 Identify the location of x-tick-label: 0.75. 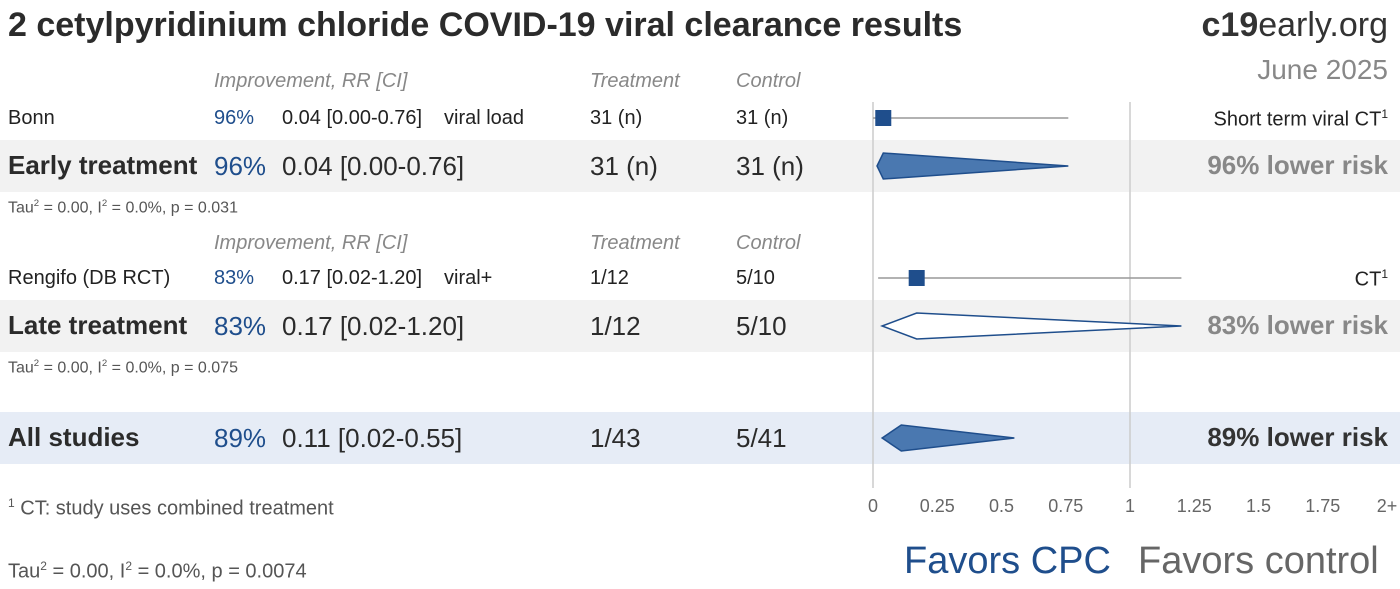
(1065, 506).